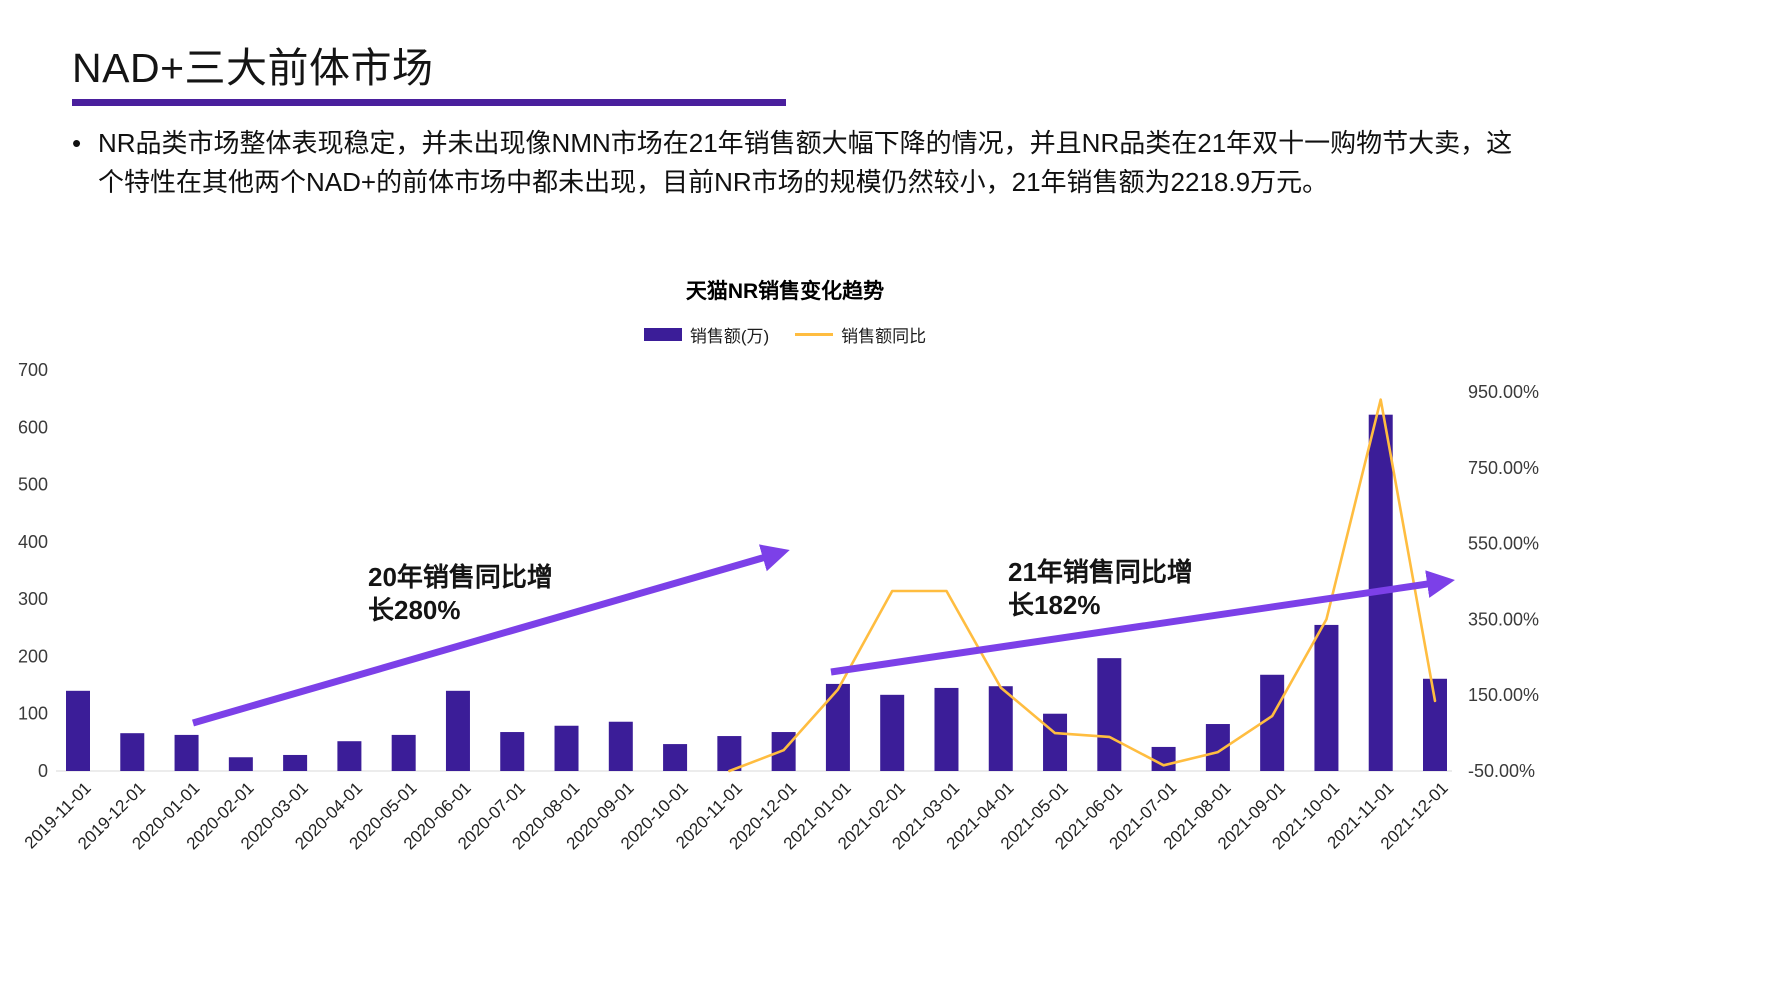 Image resolution: width=1778 pixels, height=1000 pixels. Describe the element at coordinates (33, 599) in the screenshot. I see `left-axis-tick-label: 300` at that location.